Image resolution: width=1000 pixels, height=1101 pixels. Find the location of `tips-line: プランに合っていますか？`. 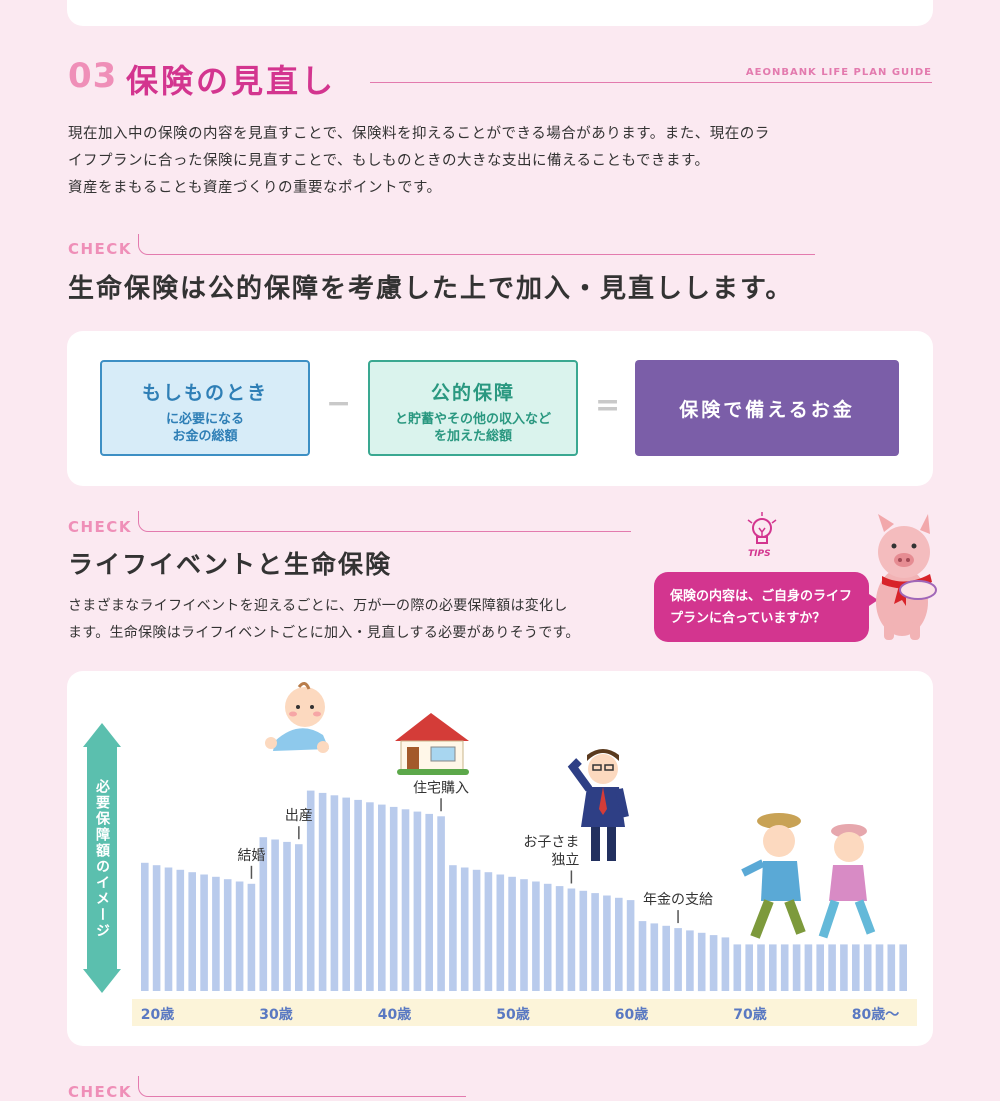

tips-line: プランに合っていますか？ is located at coordinates (748, 618).